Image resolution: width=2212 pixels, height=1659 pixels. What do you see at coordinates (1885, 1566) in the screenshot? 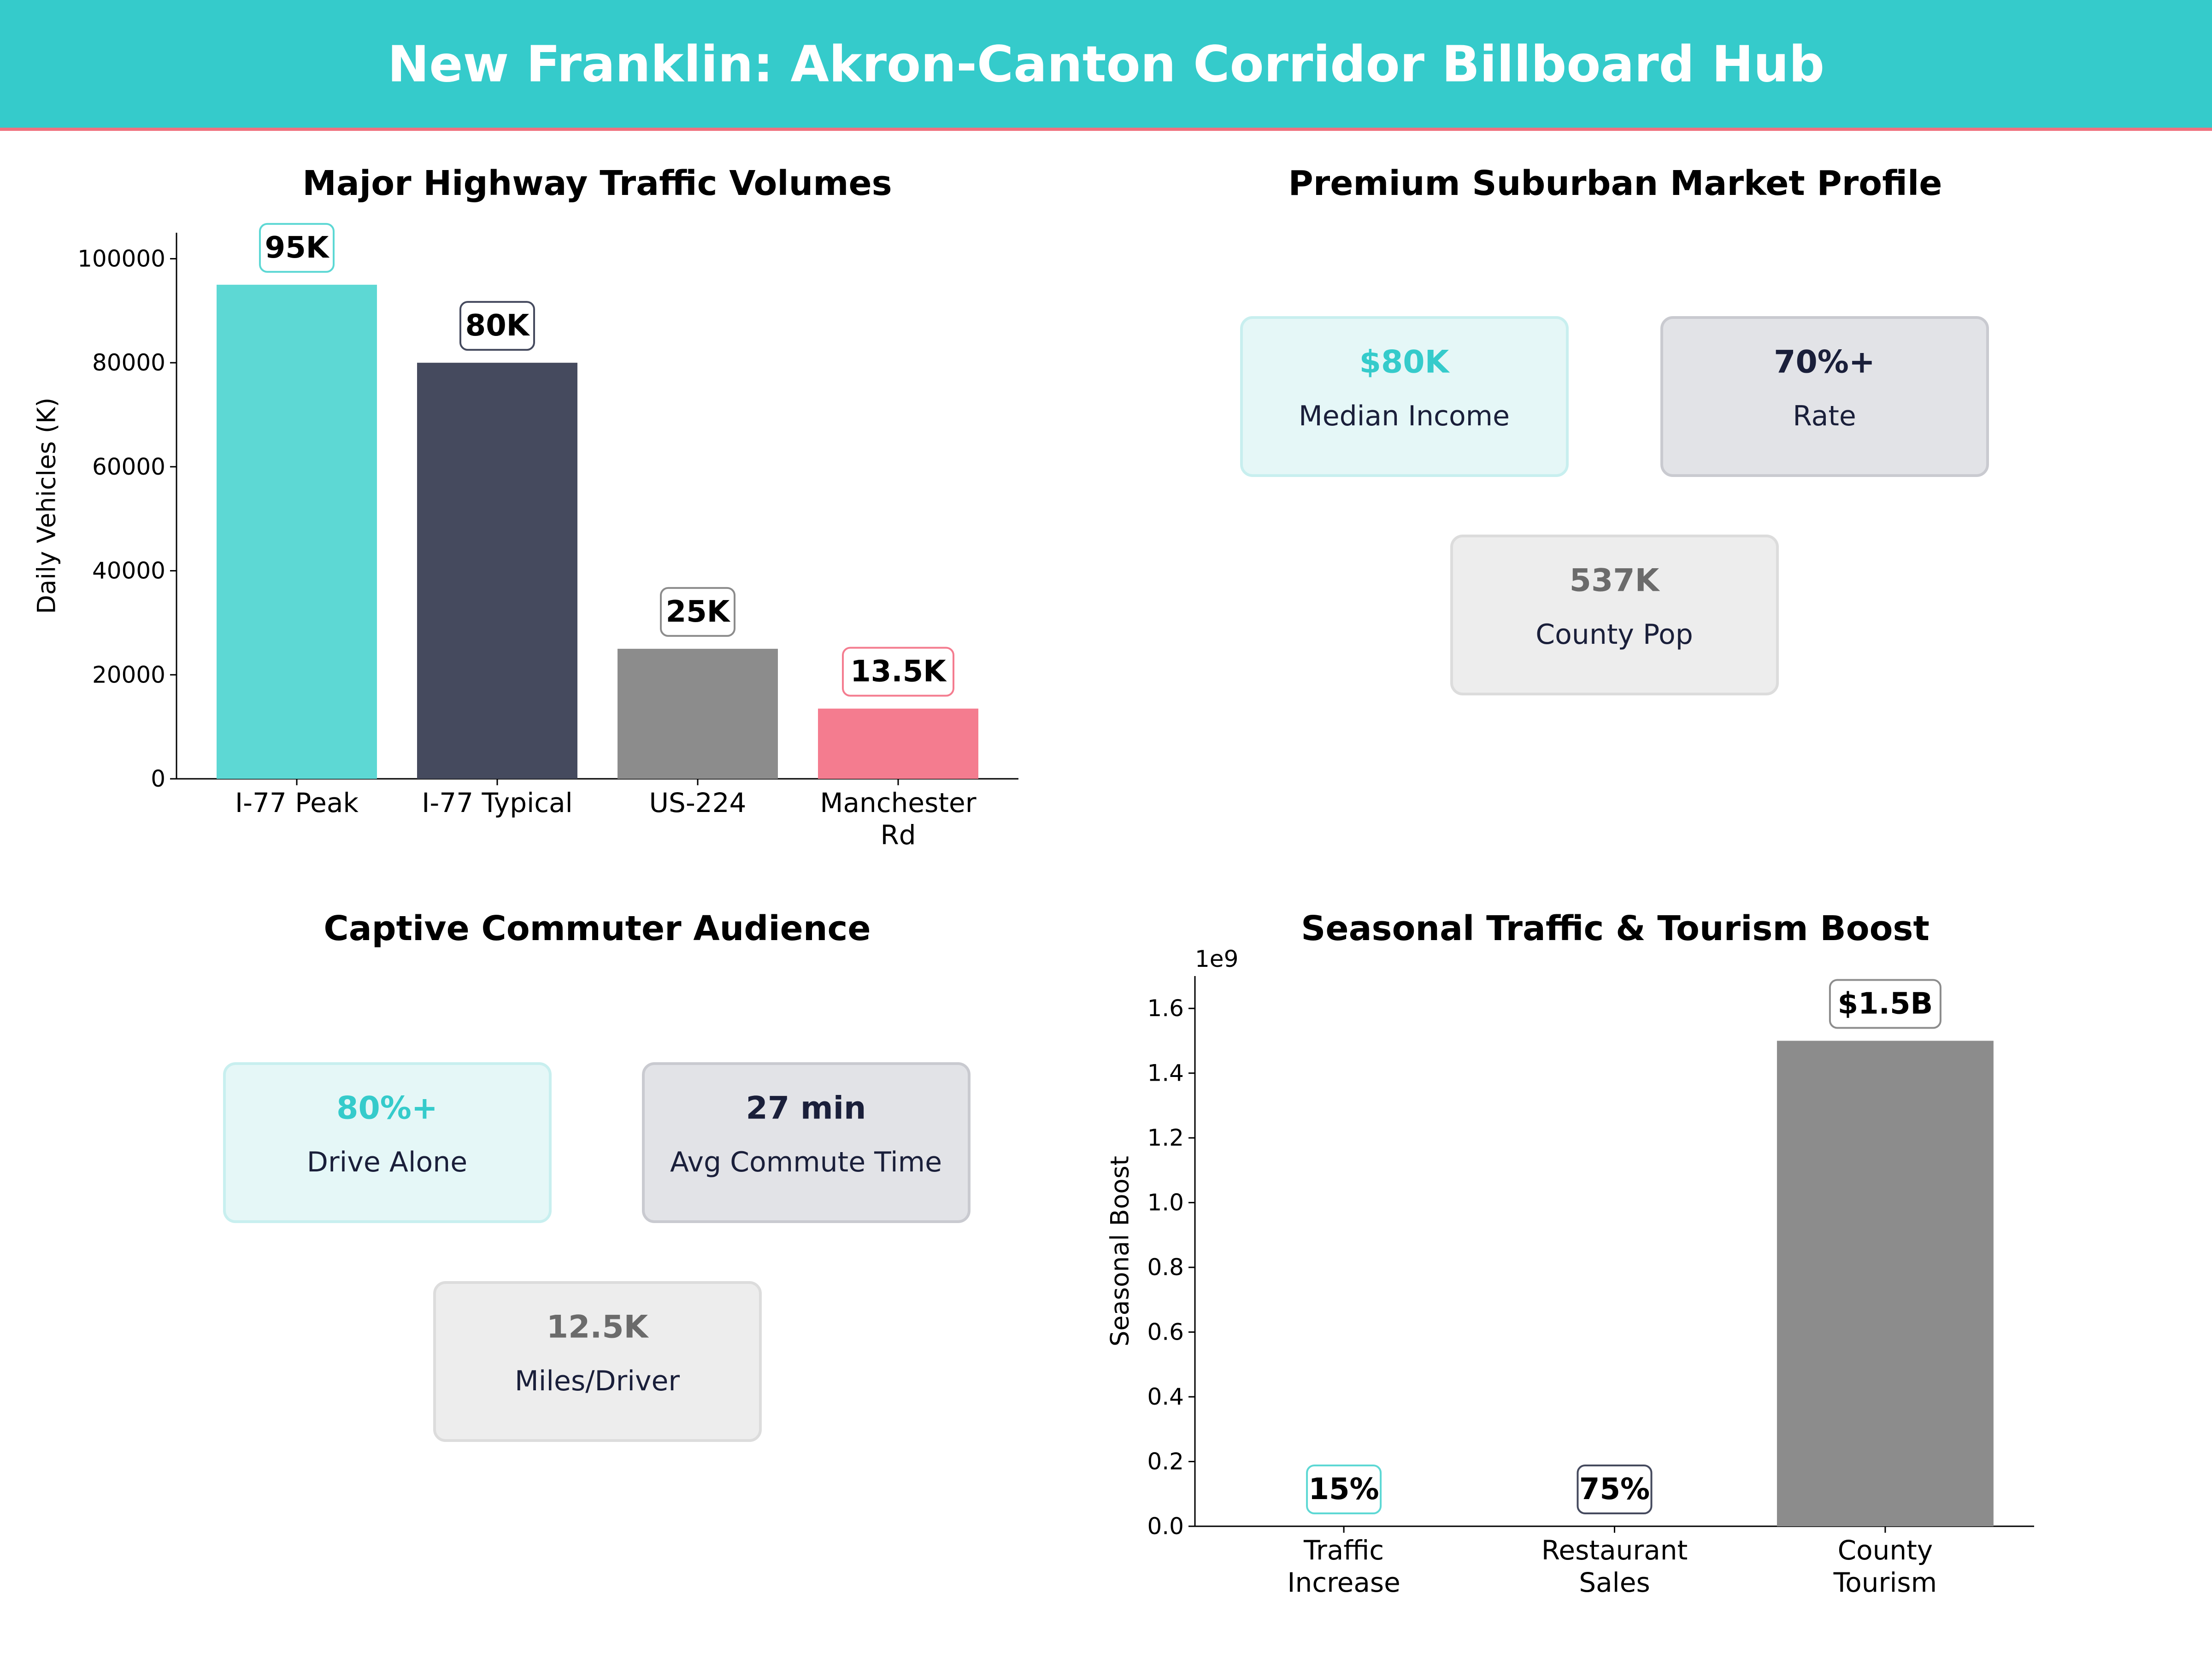
I see `x-tick-label: County Tourism` at bounding box center [1885, 1566].